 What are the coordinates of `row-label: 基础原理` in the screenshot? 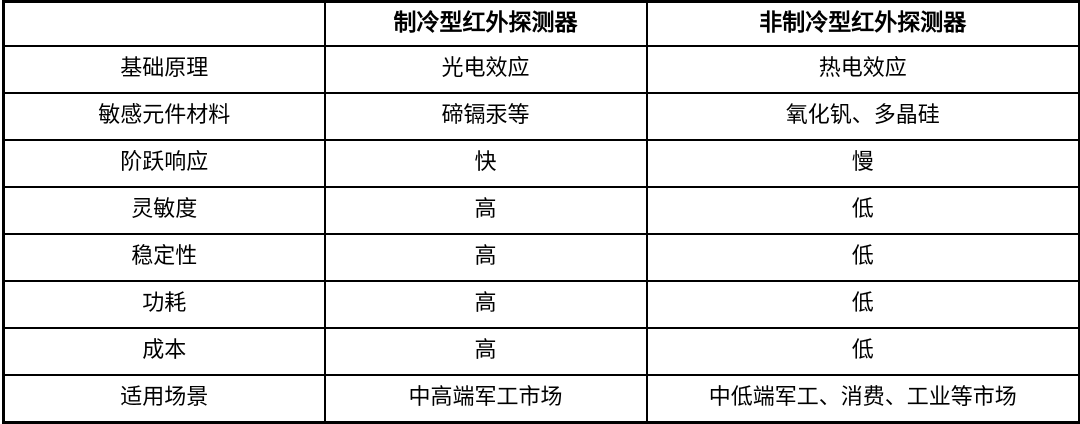 It's located at (164, 69).